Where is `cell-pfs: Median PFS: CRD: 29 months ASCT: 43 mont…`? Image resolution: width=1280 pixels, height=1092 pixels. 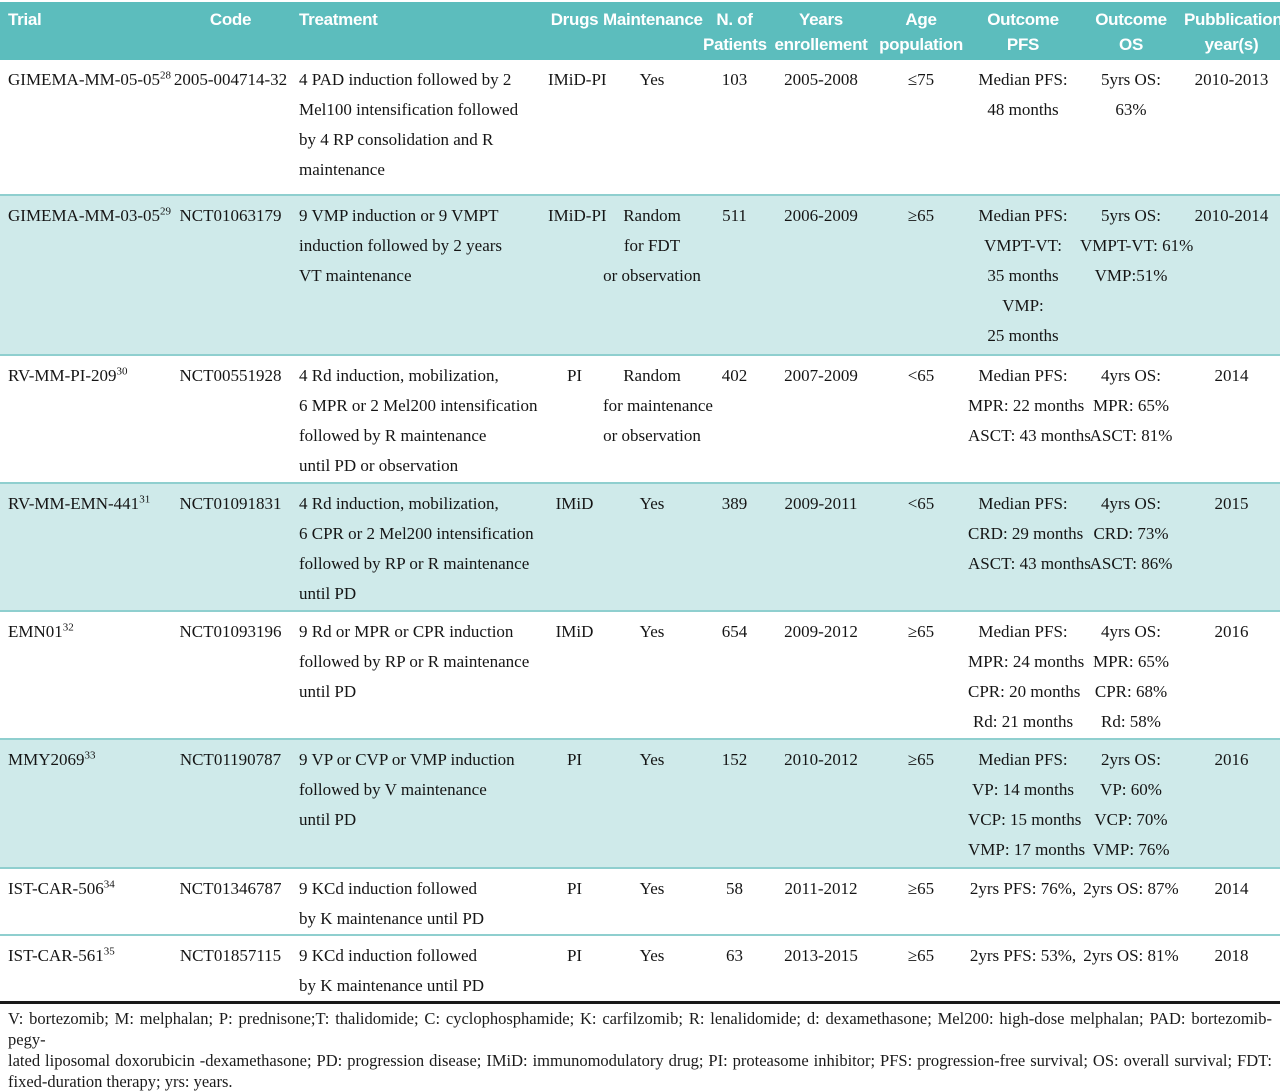 cell-pfs: Median PFS: CRD: 29 months ASCT: 43 mont… is located at coordinates (1029, 533).